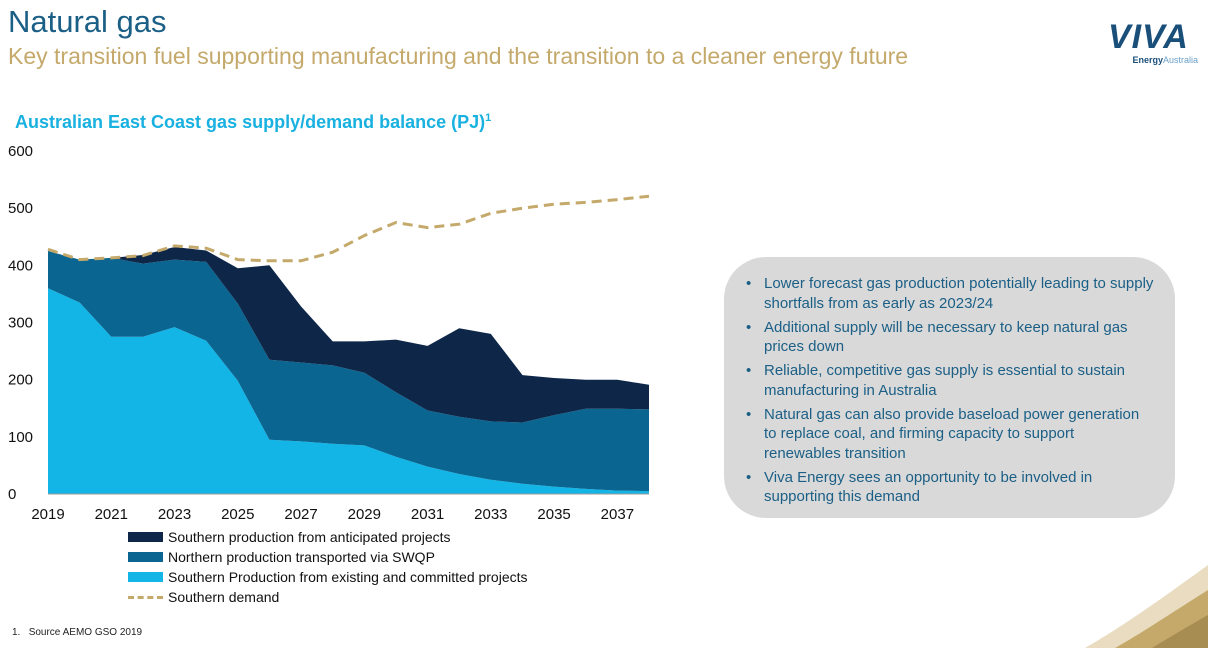  Describe the element at coordinates (237, 514) in the screenshot. I see `x-tick-label: 2025` at that location.